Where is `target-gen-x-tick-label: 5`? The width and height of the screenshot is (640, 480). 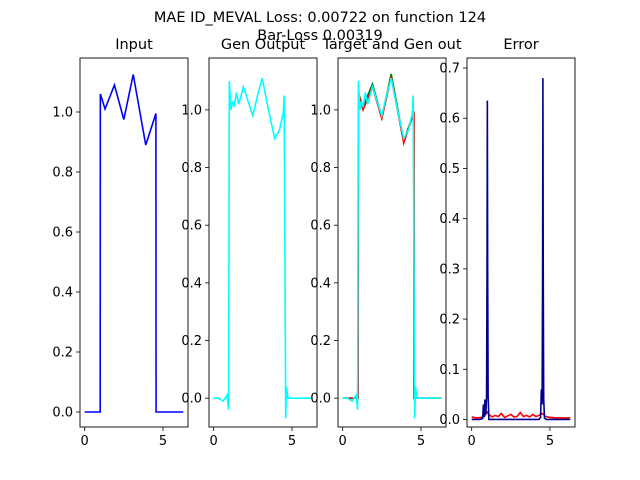 target-gen-x-tick-label: 5 is located at coordinates (421, 441).